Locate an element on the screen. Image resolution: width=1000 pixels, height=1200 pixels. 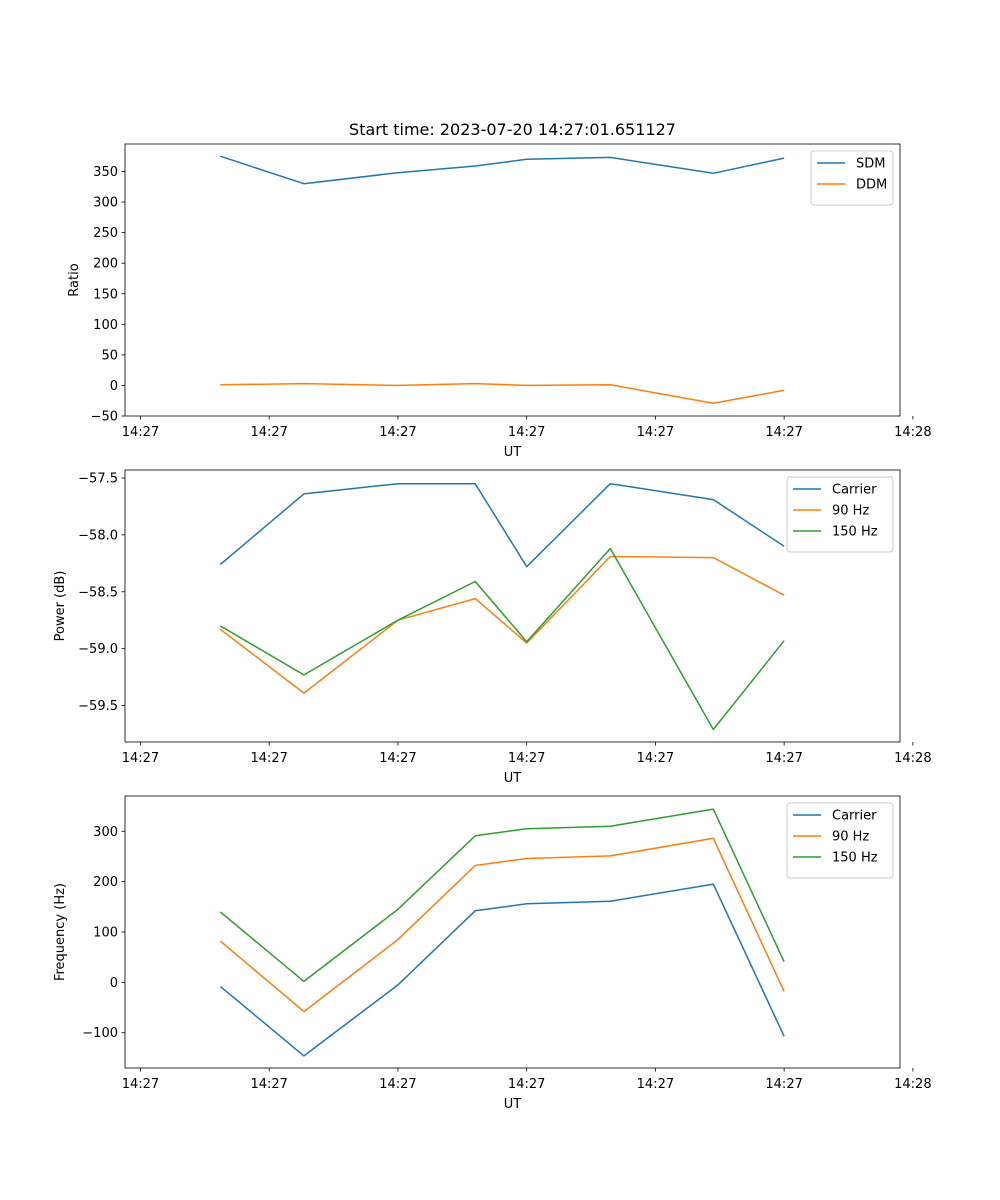
y-axis-label: Power (dB) is located at coordinates (60, 606).